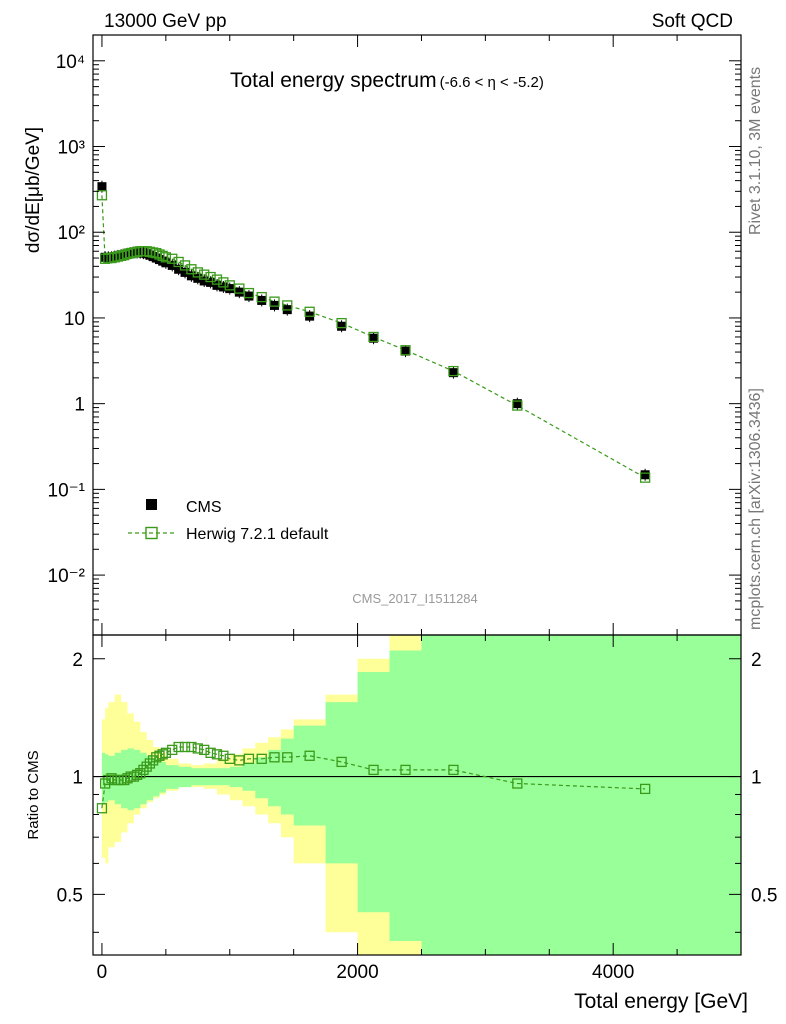 The image size is (786, 1024). Describe the element at coordinates (756, 778) in the screenshot. I see `ratio-y-tick-label-right: 1` at that location.